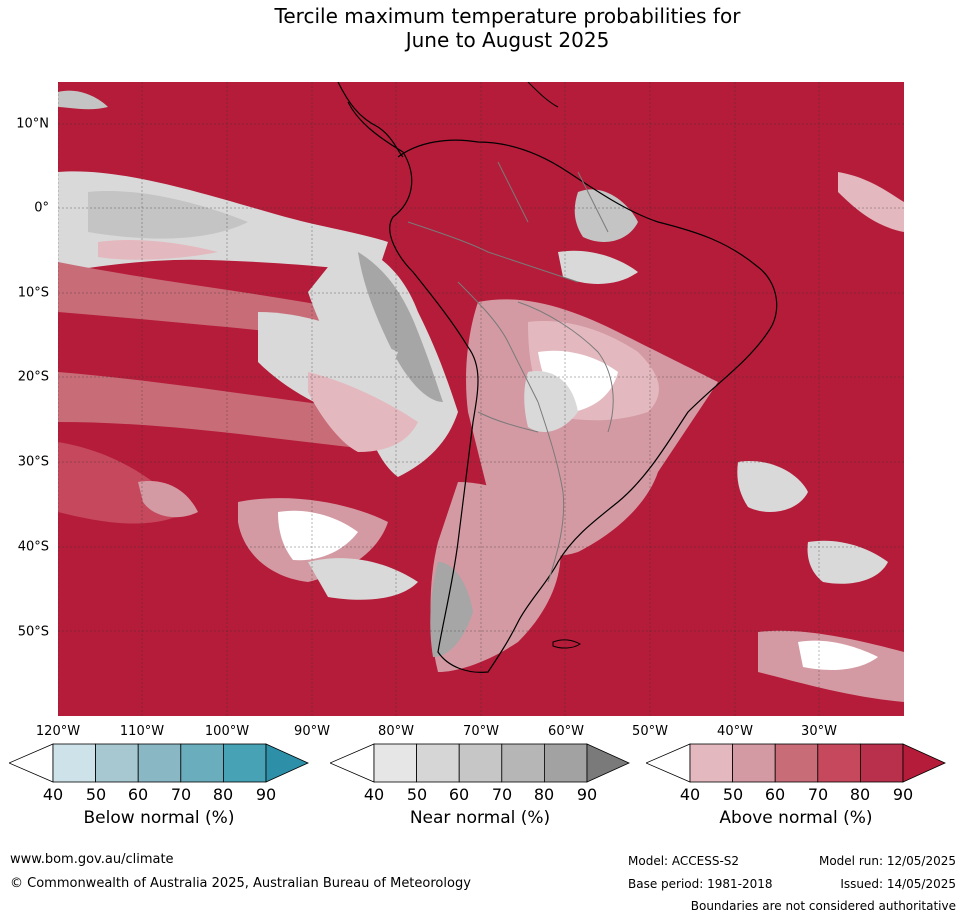 The height and width of the screenshot is (919, 965). Describe the element at coordinates (650, 731) in the screenshot. I see `lon-label-50w: 50°W` at that location.